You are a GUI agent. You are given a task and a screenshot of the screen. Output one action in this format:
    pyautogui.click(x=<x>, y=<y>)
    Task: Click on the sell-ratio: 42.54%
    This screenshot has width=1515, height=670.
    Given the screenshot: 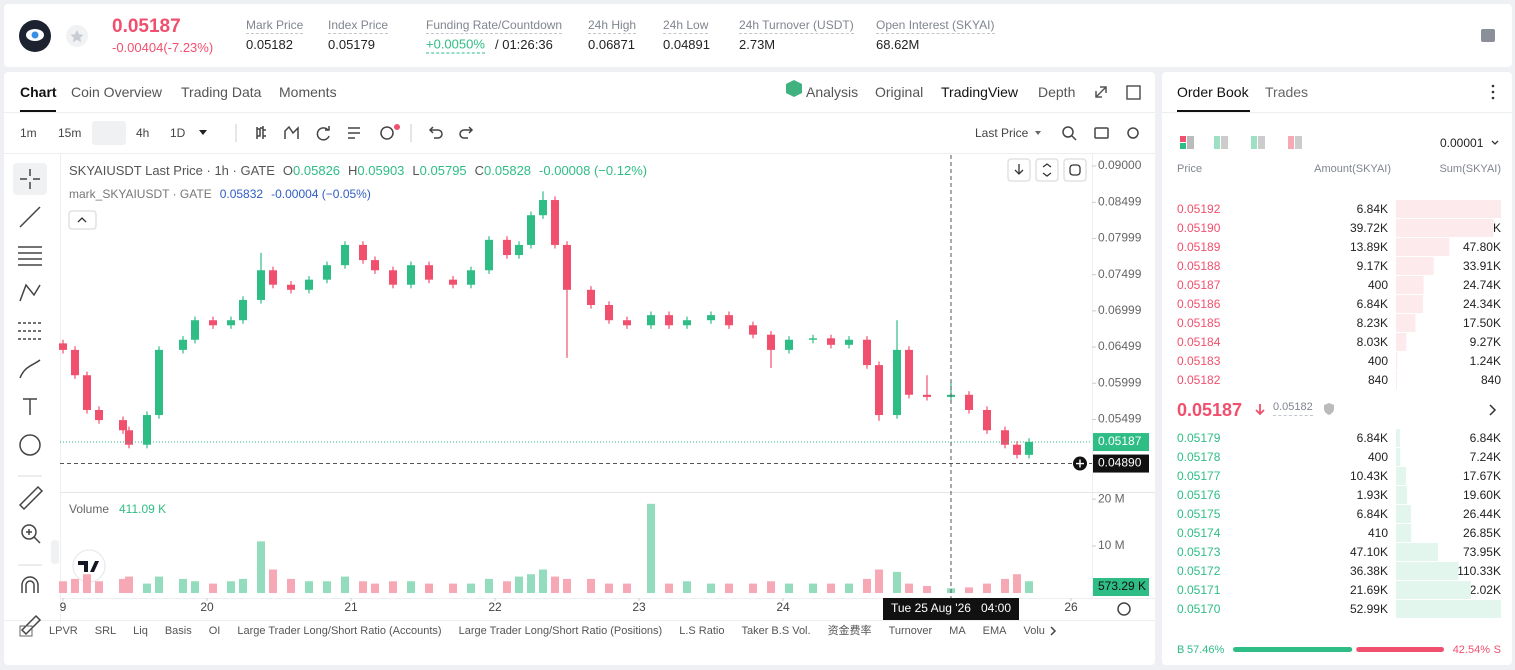 What is the action you would take?
    pyautogui.click(x=1471, y=650)
    